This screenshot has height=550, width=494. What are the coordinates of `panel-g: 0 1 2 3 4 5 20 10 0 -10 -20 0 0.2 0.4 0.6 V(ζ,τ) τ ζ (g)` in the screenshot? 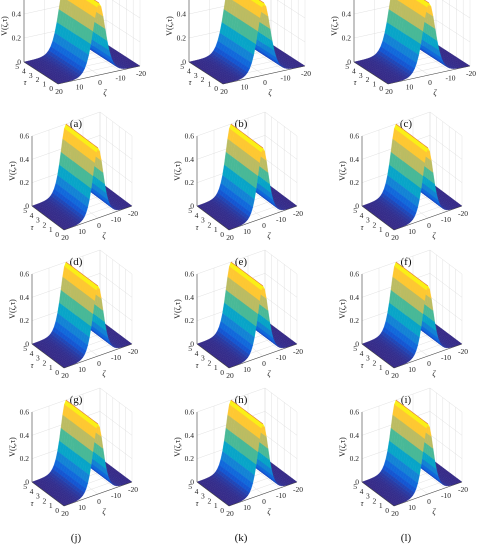 It's located at (82, 330).